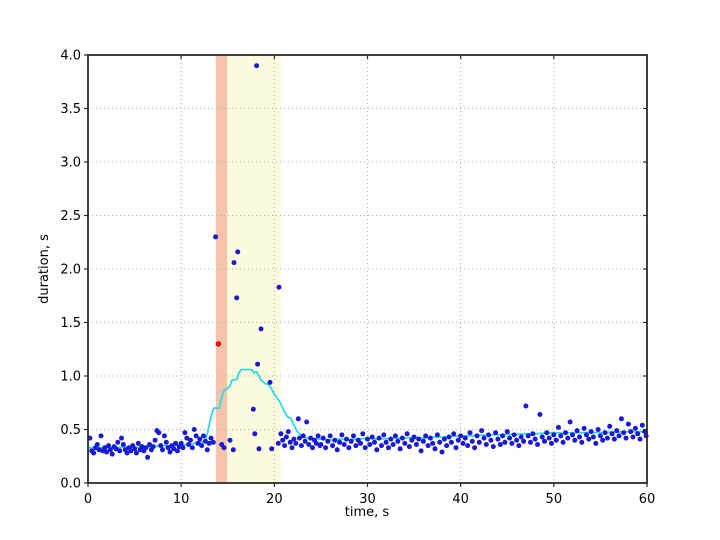 The image size is (720, 540). I want to click on y-tick-label: 4.0, so click(70, 56).